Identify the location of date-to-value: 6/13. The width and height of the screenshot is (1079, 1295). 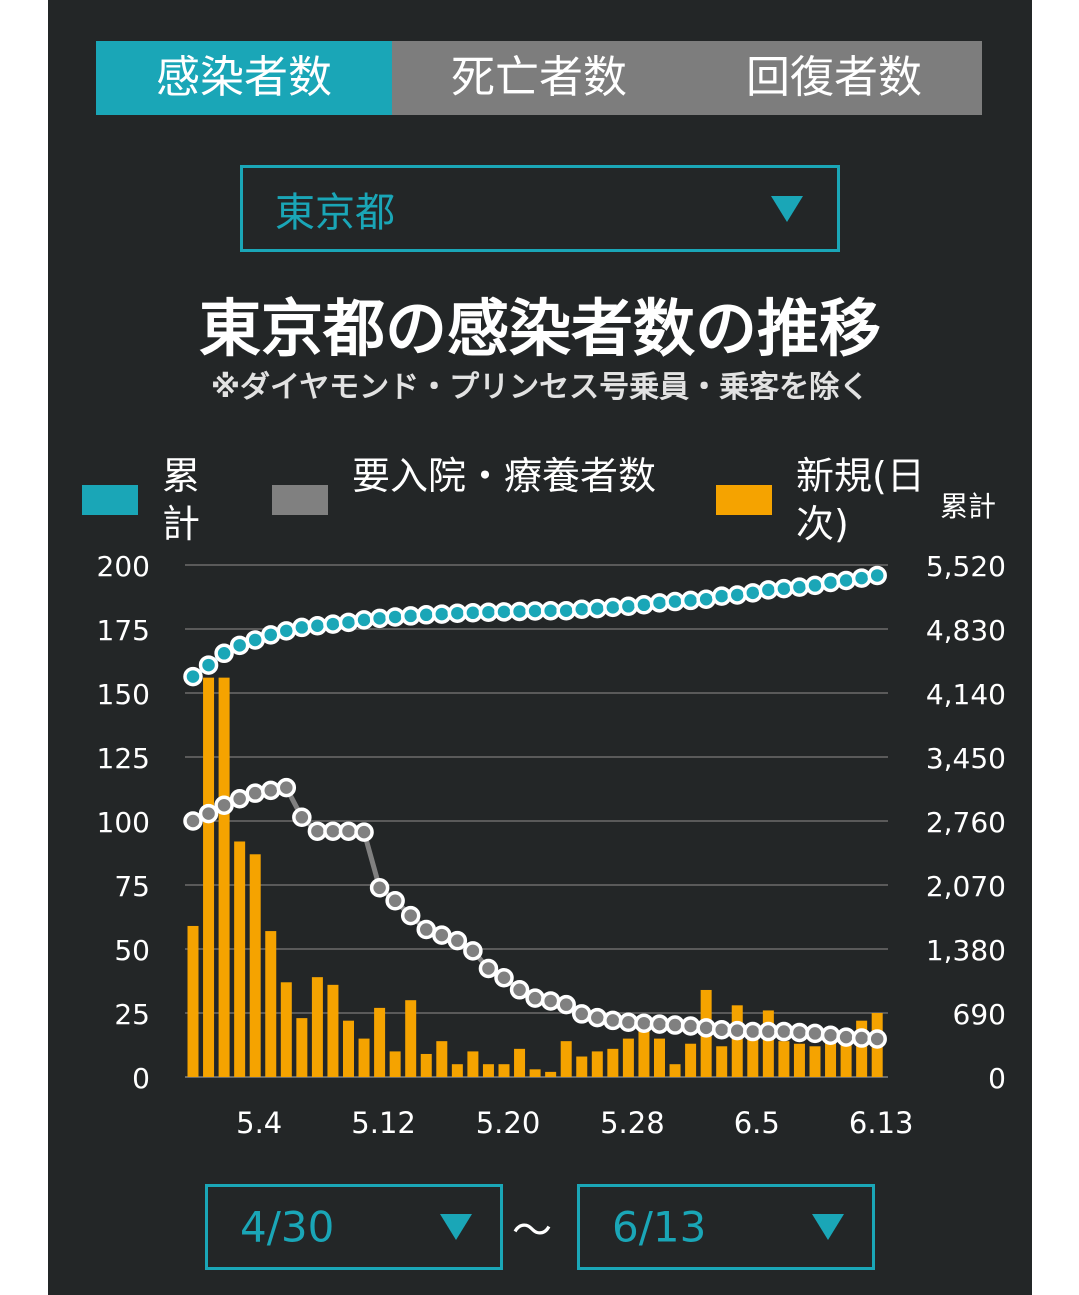
(659, 1227).